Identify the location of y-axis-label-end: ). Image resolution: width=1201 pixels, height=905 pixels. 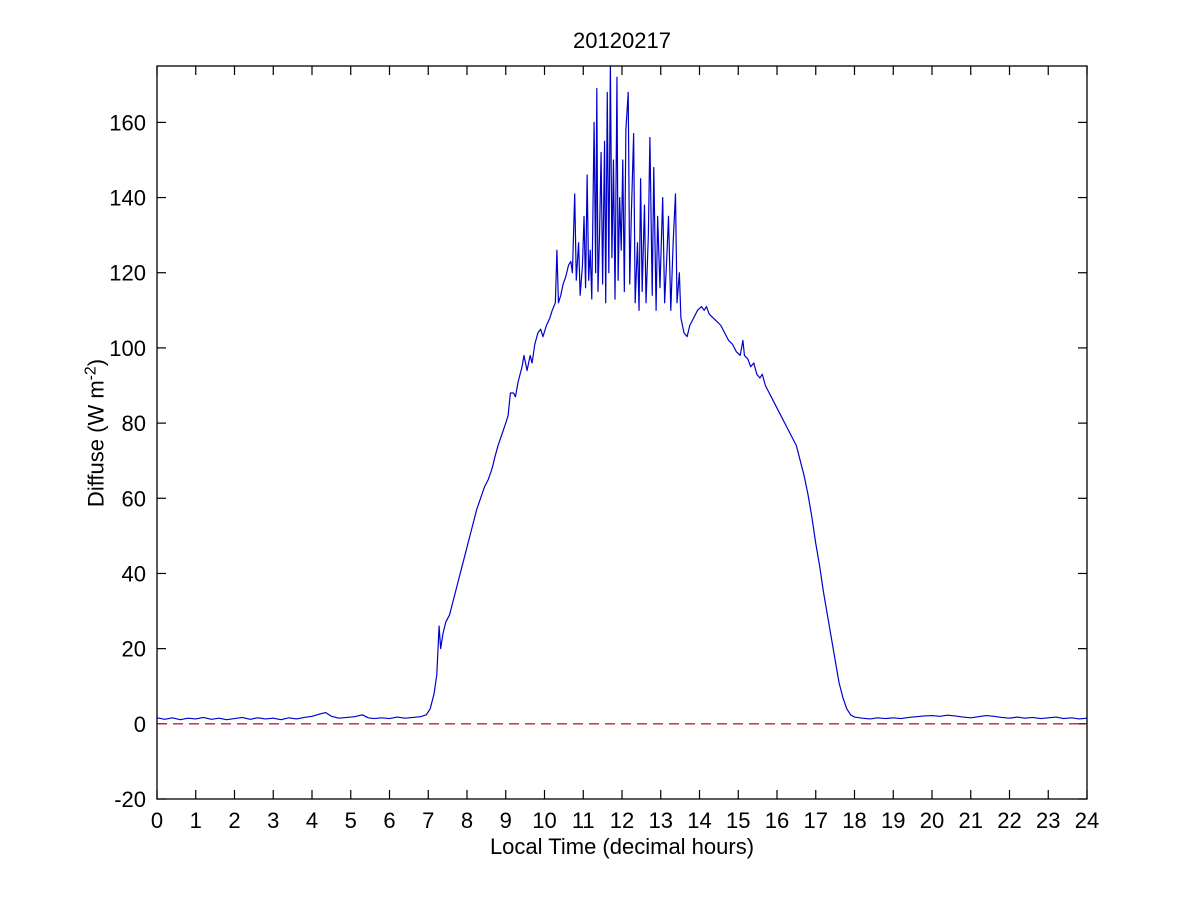
(96, 362).